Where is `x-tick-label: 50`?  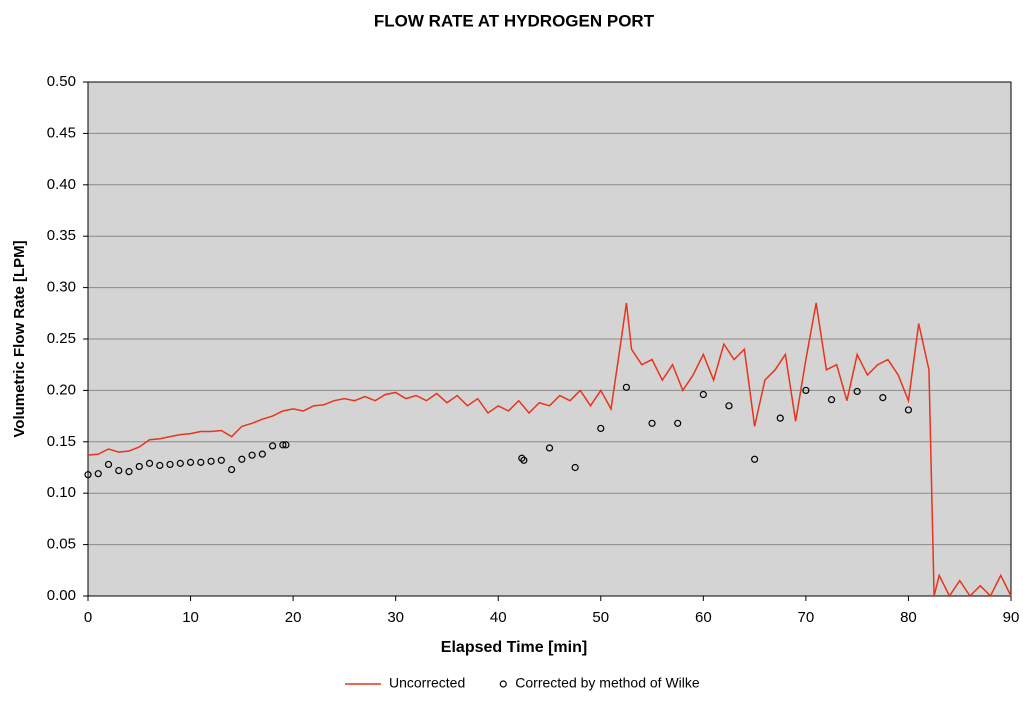 x-tick-label: 50 is located at coordinates (600, 617).